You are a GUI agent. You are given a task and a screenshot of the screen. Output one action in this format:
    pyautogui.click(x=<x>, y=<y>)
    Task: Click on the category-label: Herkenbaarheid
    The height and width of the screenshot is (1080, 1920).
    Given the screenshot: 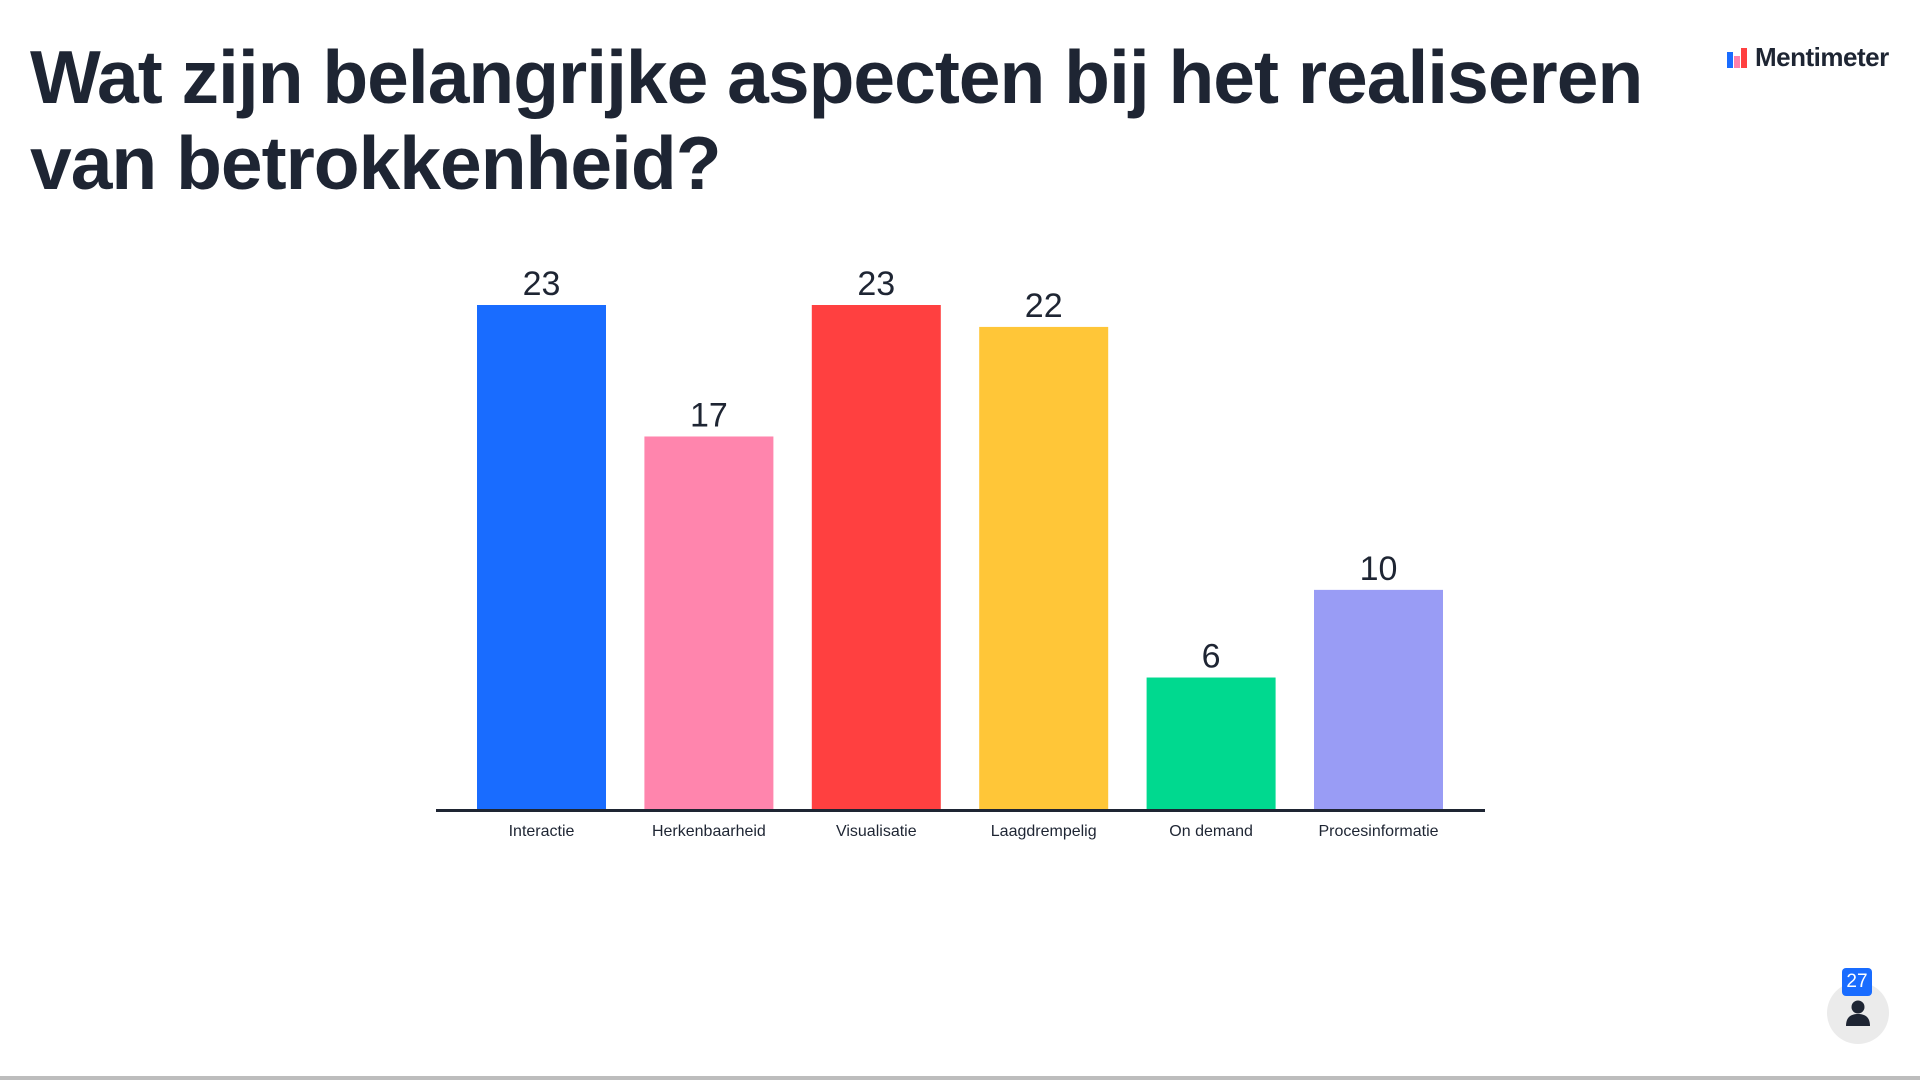 What is the action you would take?
    pyautogui.click(x=709, y=831)
    